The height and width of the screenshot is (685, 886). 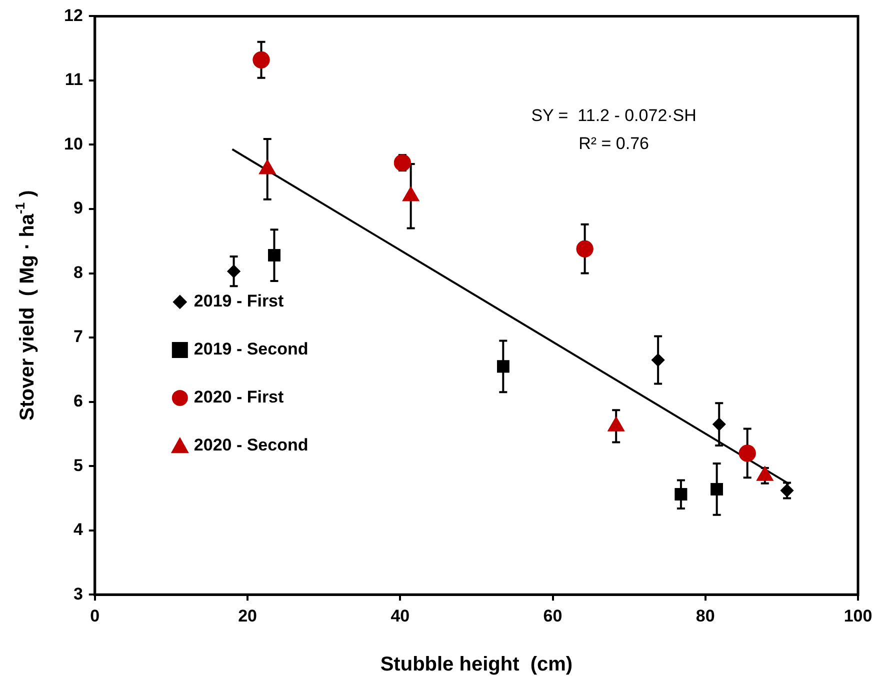 What do you see at coordinates (73, 80) in the screenshot?
I see `y-tick-label: 11` at bounding box center [73, 80].